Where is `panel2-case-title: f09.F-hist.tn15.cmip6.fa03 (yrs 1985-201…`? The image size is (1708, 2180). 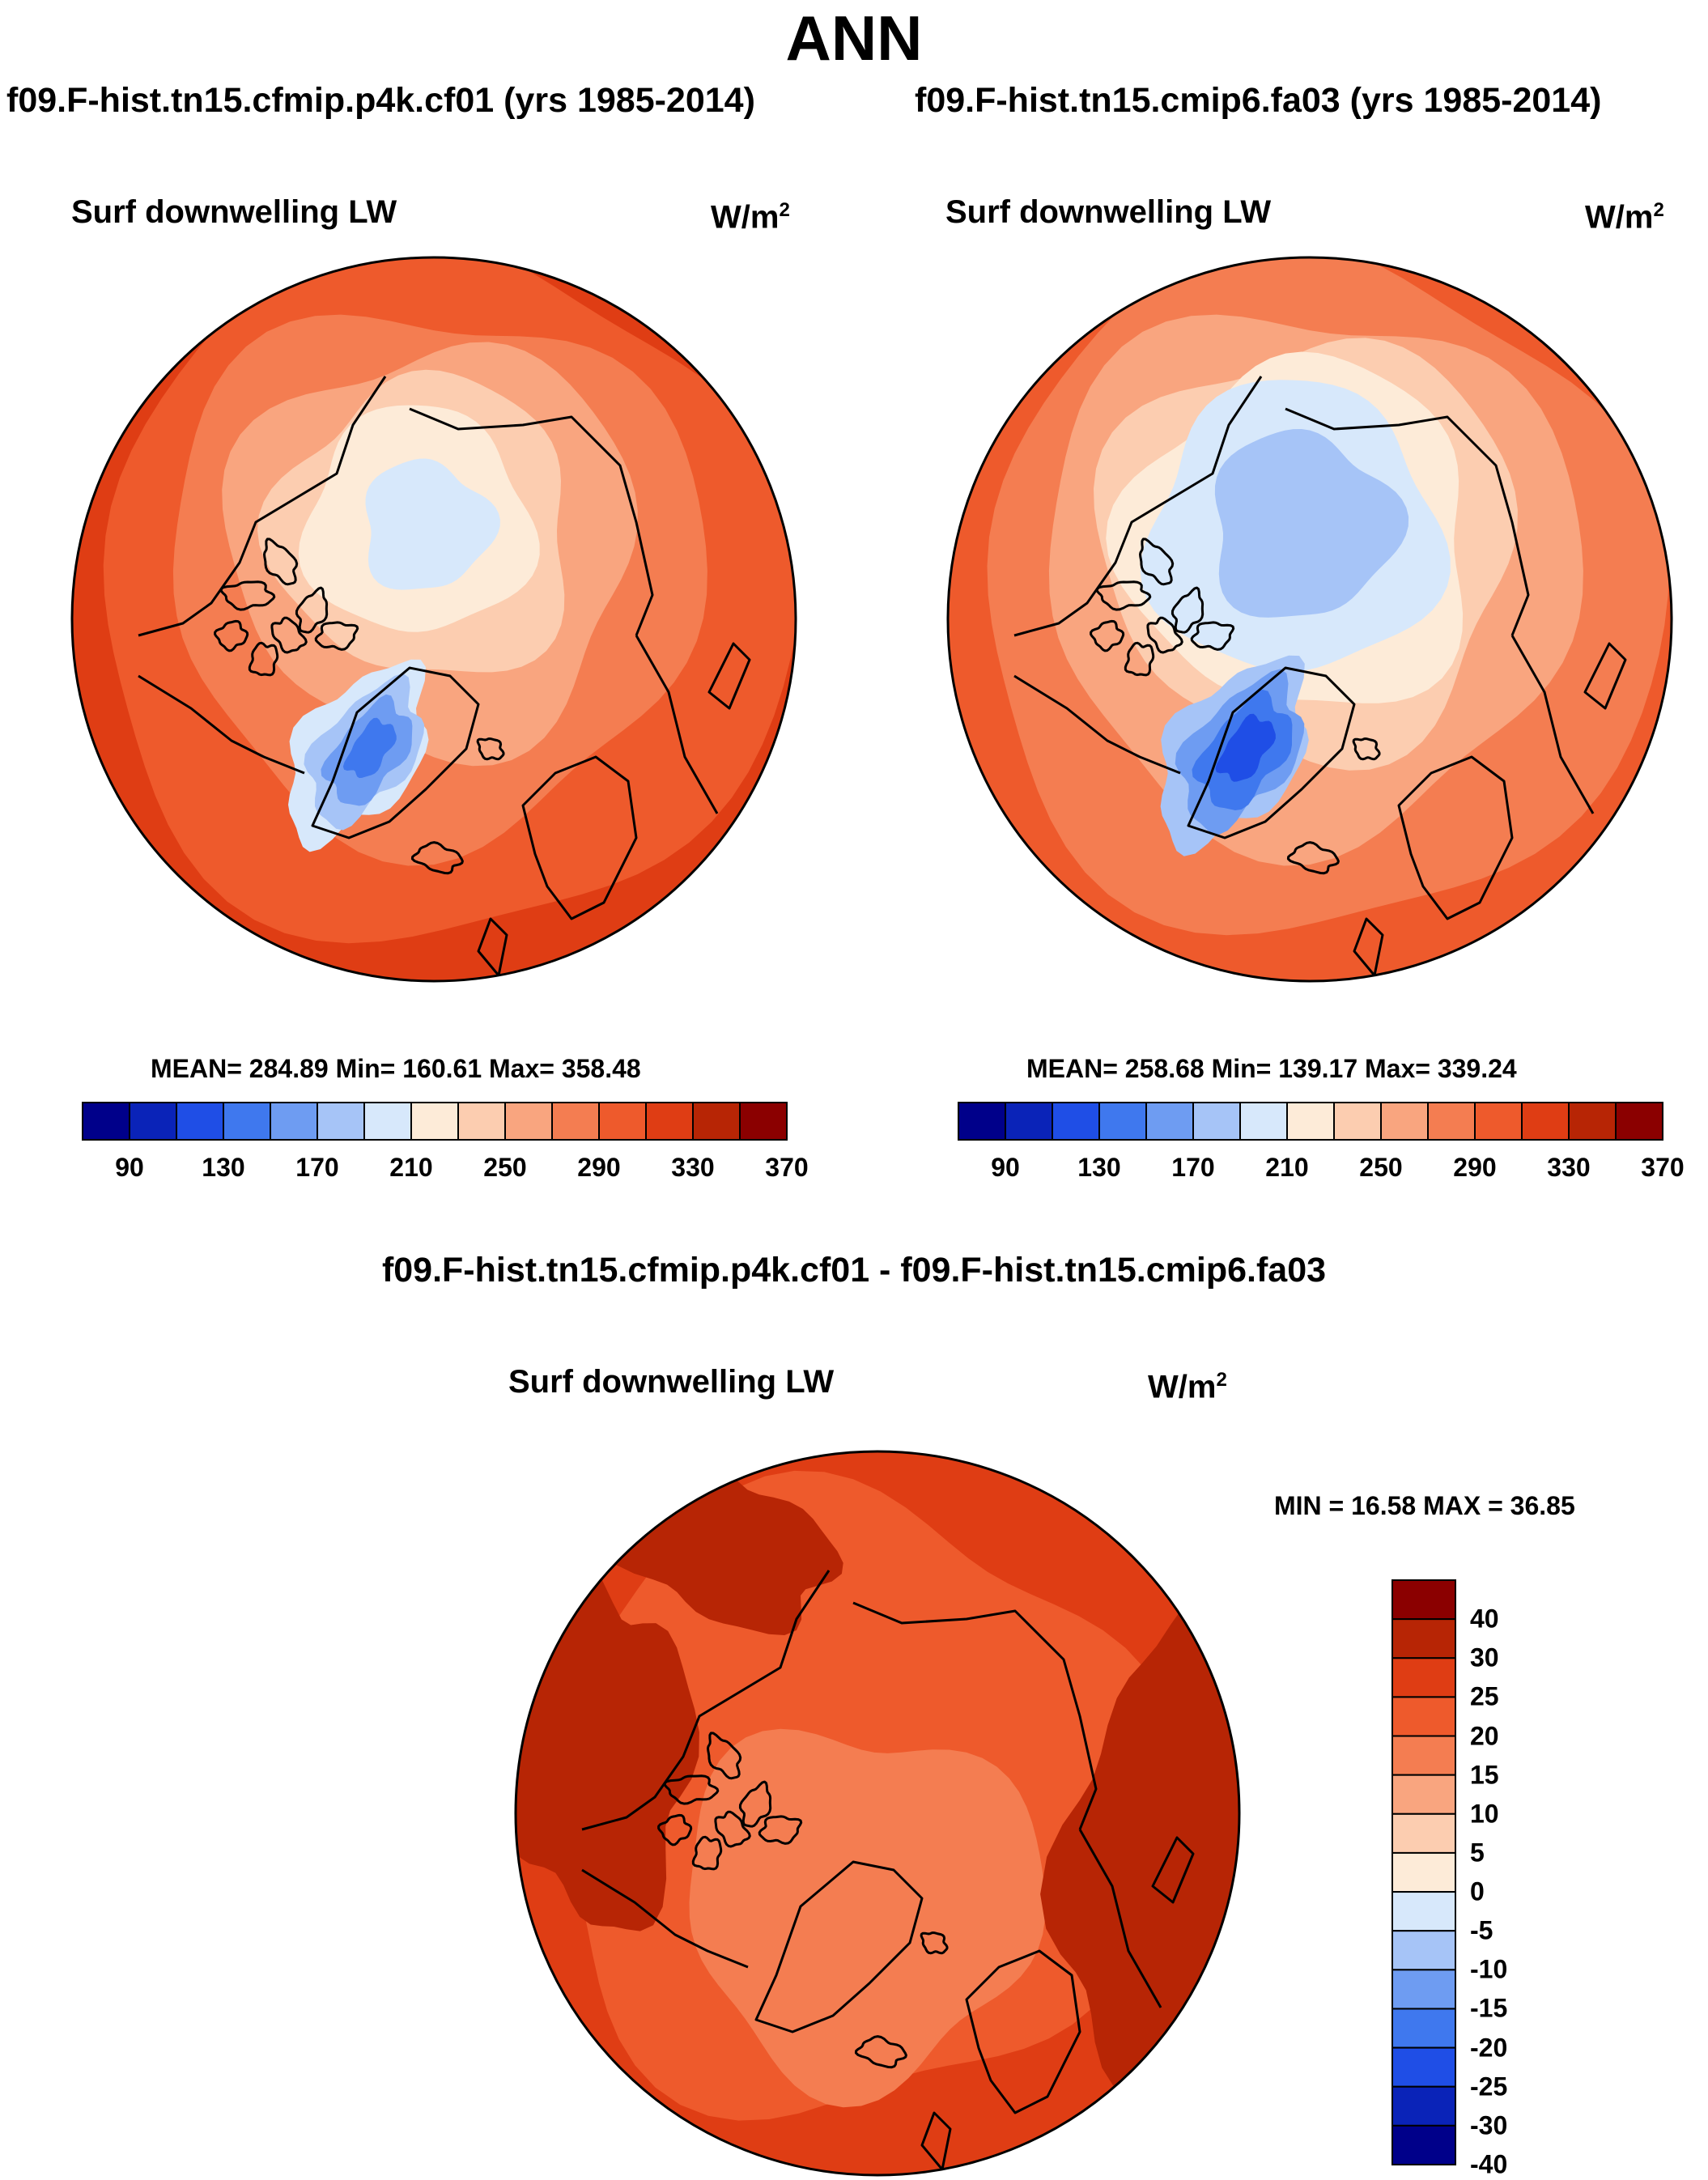
panel2-case-title: f09.F-hist.tn15.cmip6.fa03 (yrs 1985-201… is located at coordinates (1258, 100).